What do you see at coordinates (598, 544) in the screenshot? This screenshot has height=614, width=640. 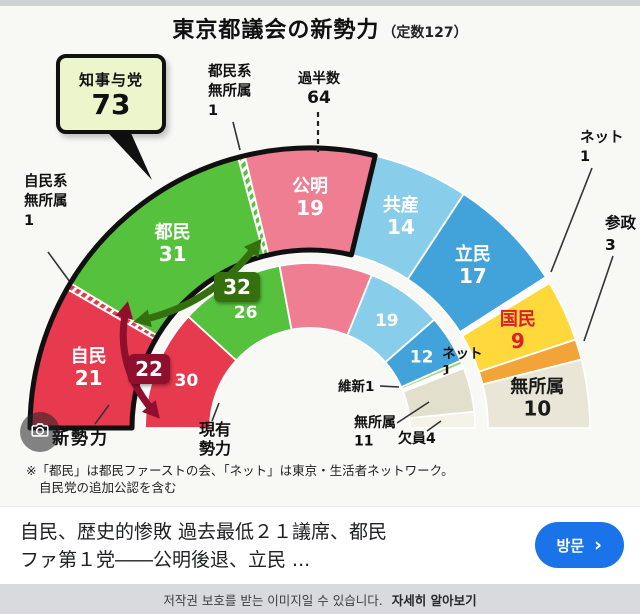 I see `chevron-right-icon: ›` at bounding box center [598, 544].